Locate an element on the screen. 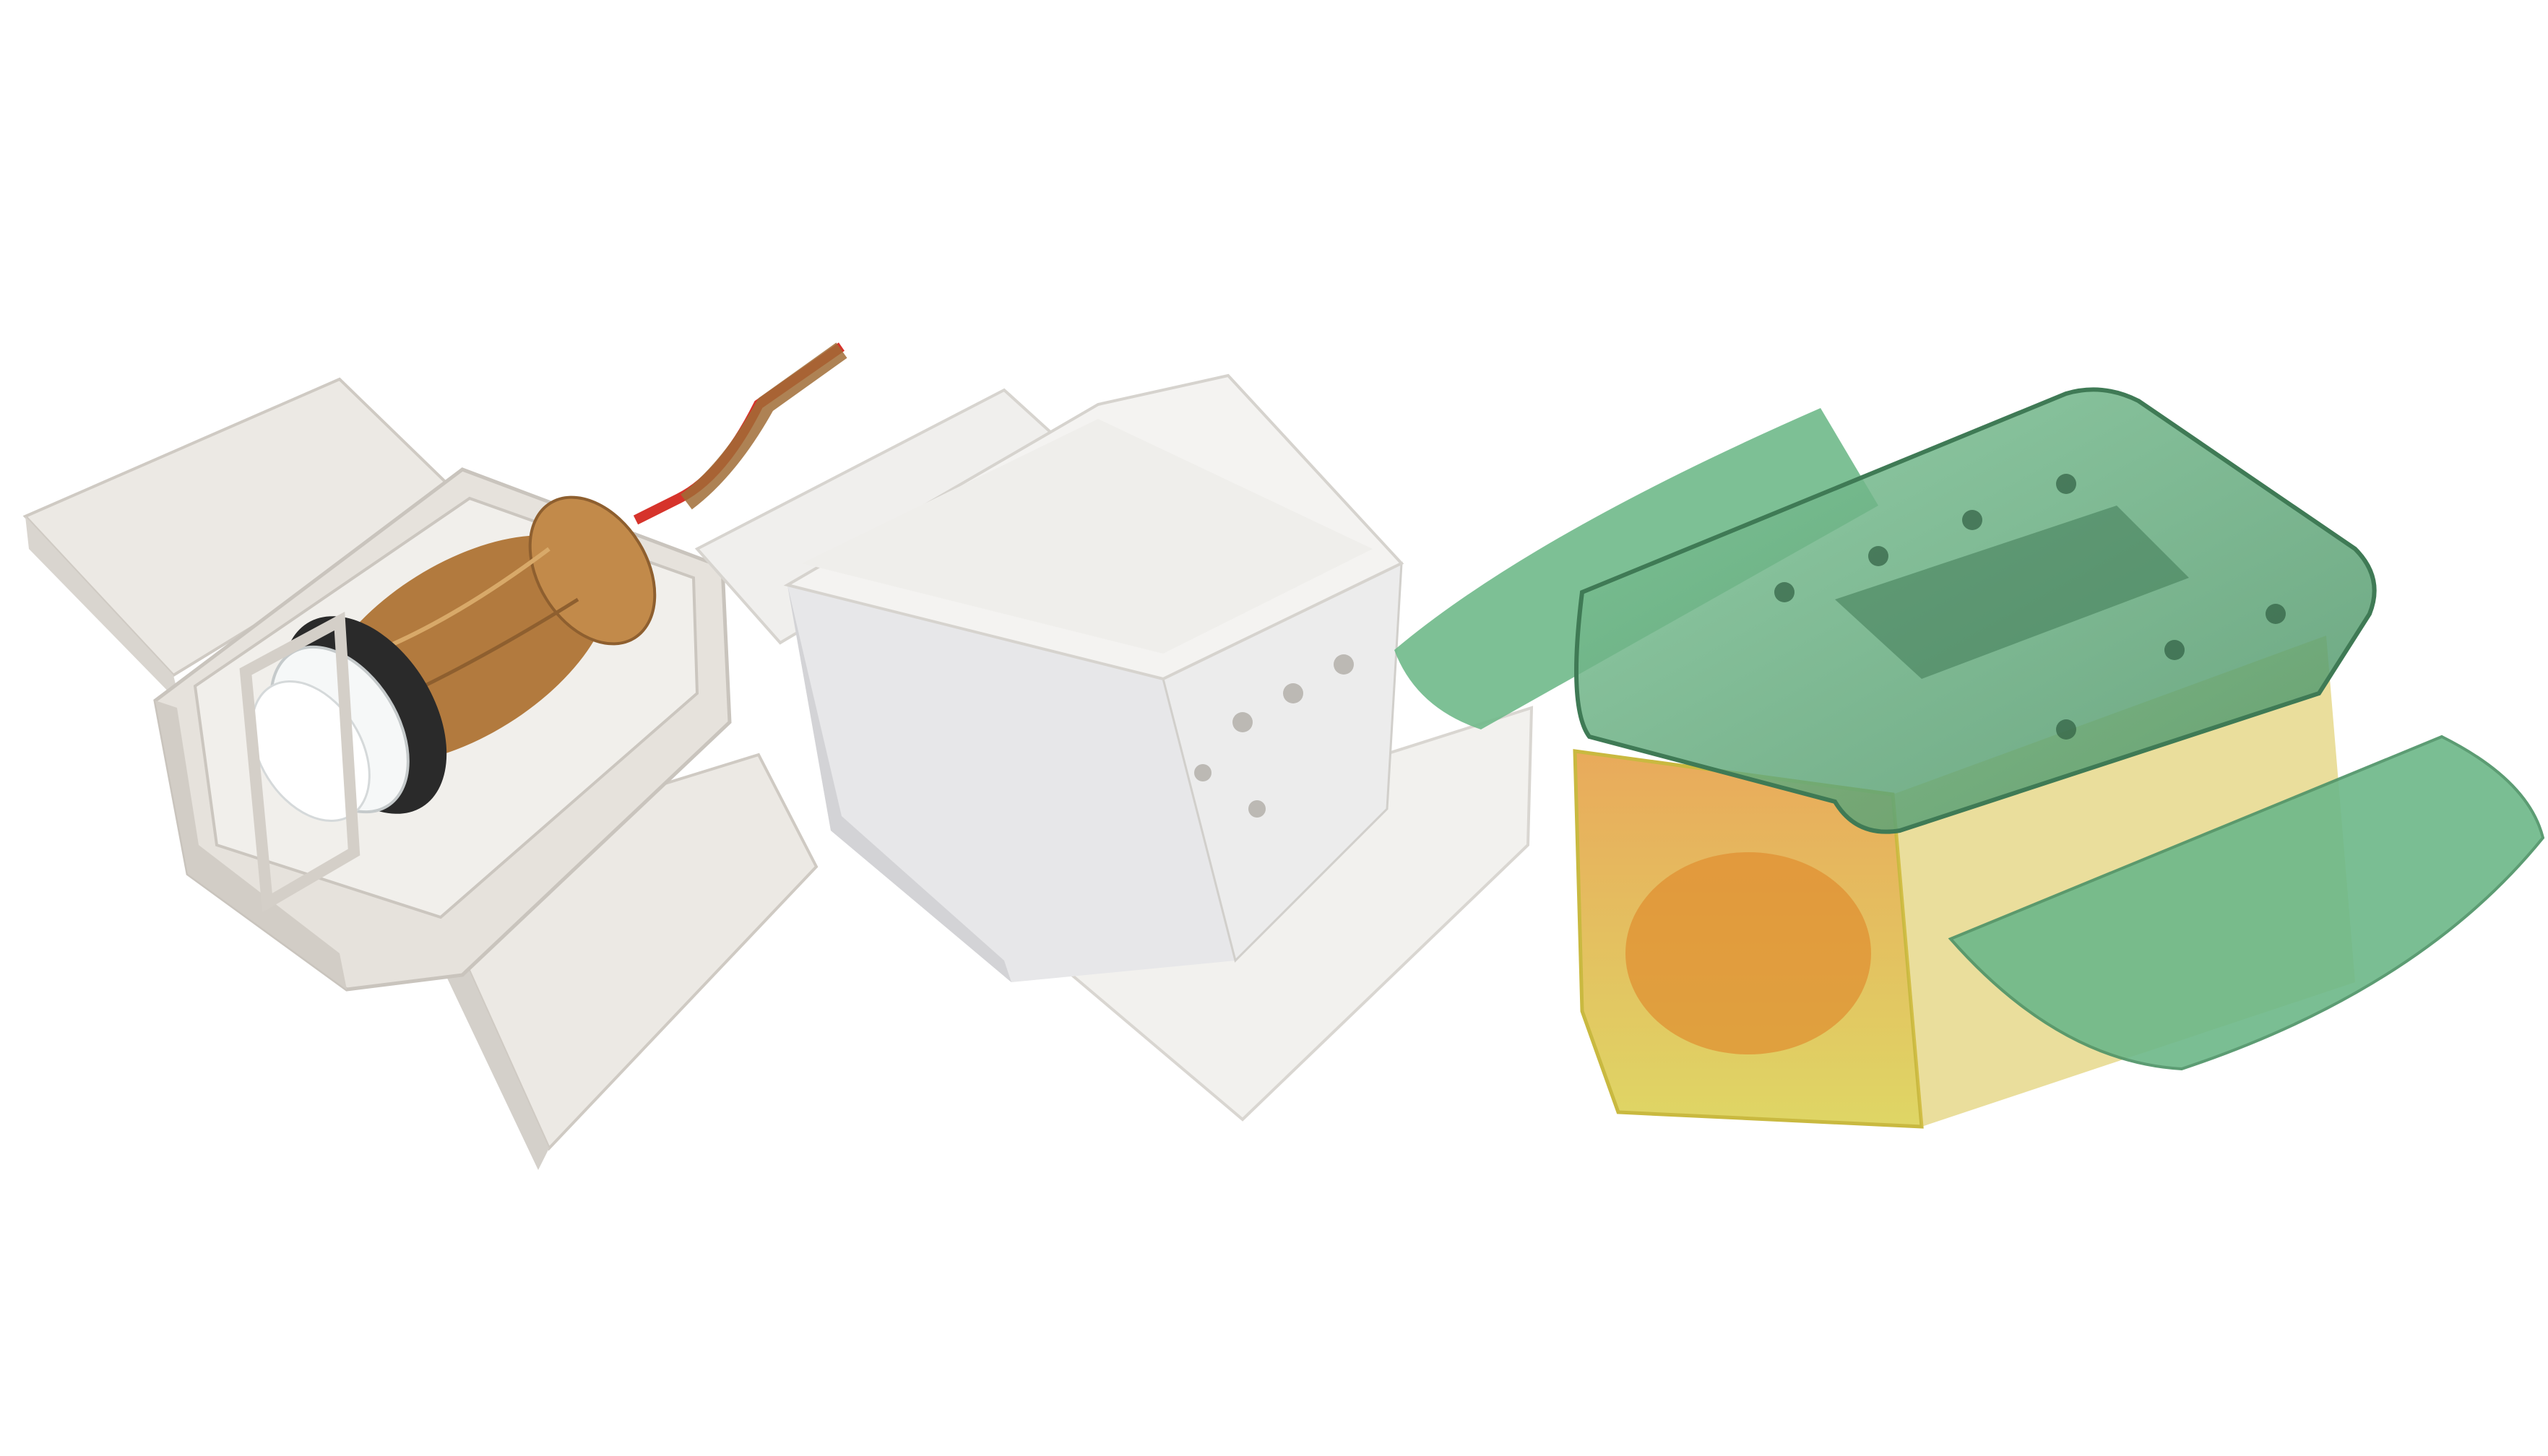 The height and width of the screenshot is (1456, 2548). screw-bosses is located at coordinates (2030, 607).